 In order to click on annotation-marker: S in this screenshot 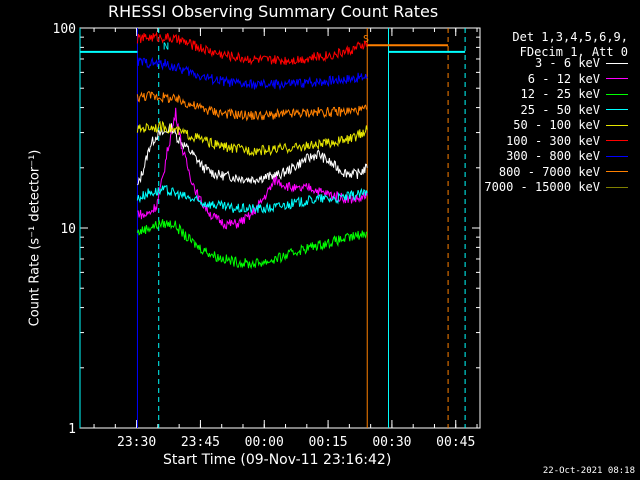, I will do `click(366, 39)`.